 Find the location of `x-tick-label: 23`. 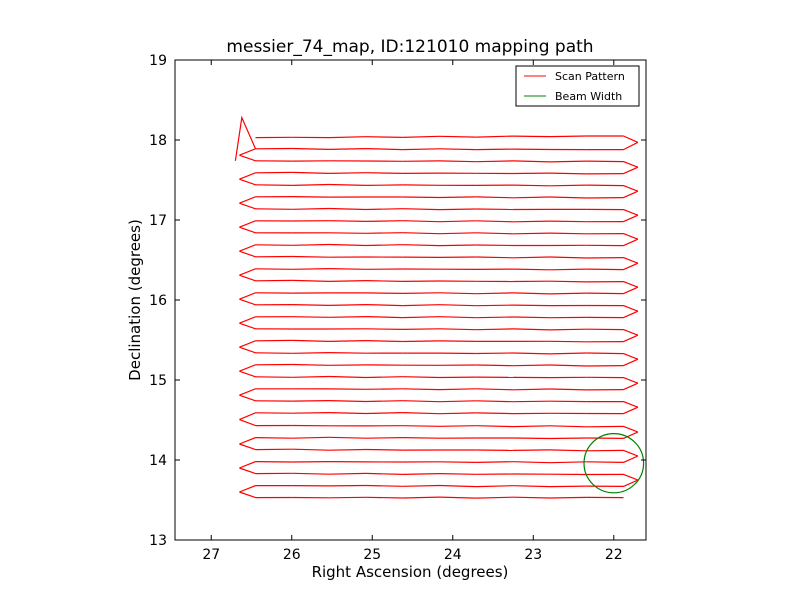

x-tick-label: 23 is located at coordinates (533, 555).